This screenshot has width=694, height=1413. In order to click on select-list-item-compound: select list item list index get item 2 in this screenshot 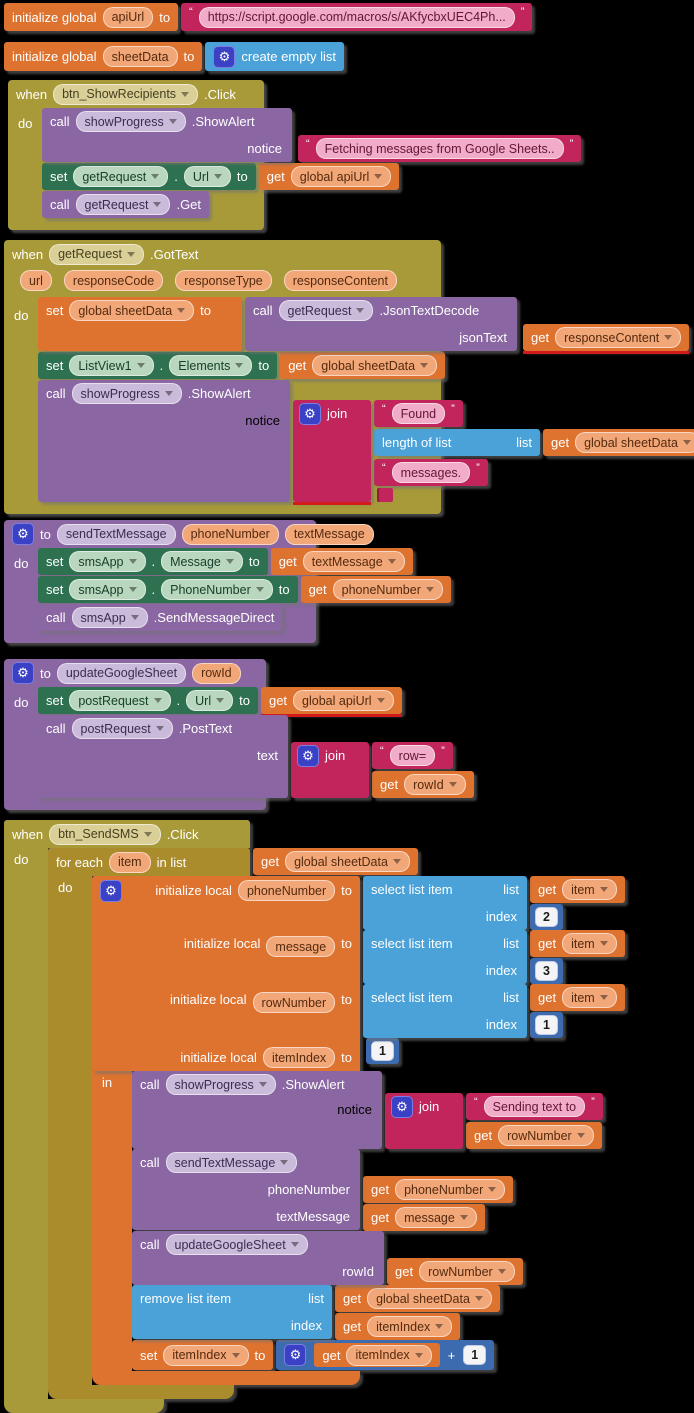, I will do `click(494, 903)`.